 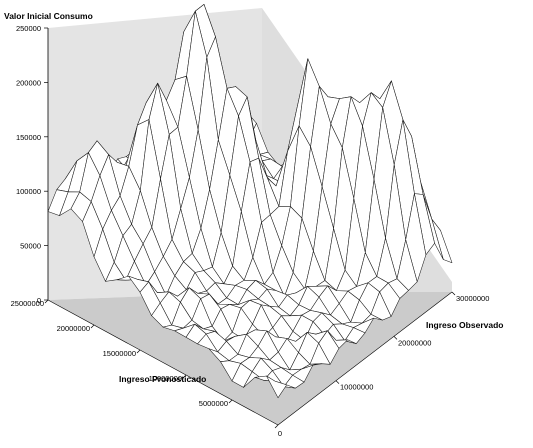 I want to click on x-tick-label: 25000000, so click(x=27, y=303).